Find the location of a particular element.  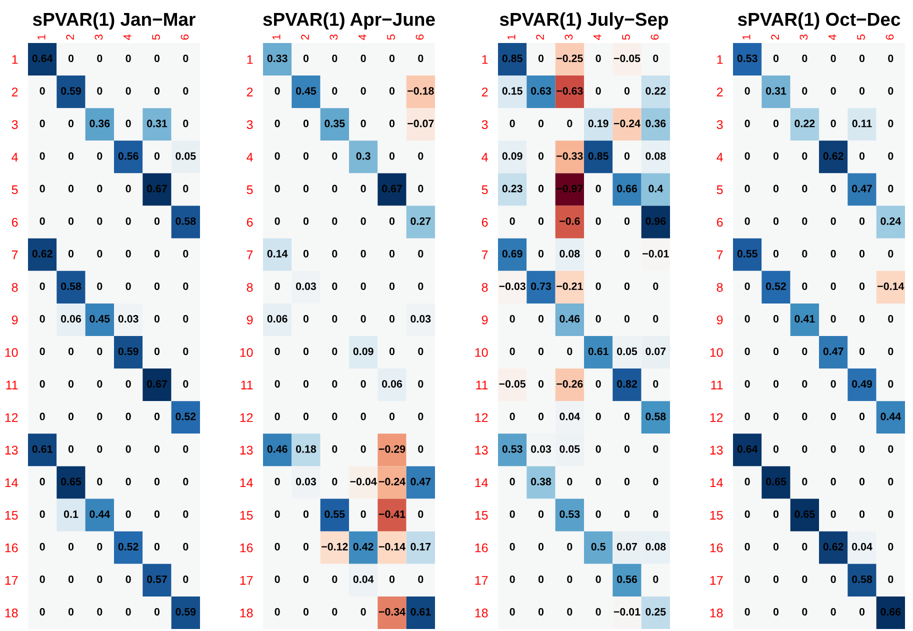

x-tick-label: 2 is located at coordinates (775, 37).